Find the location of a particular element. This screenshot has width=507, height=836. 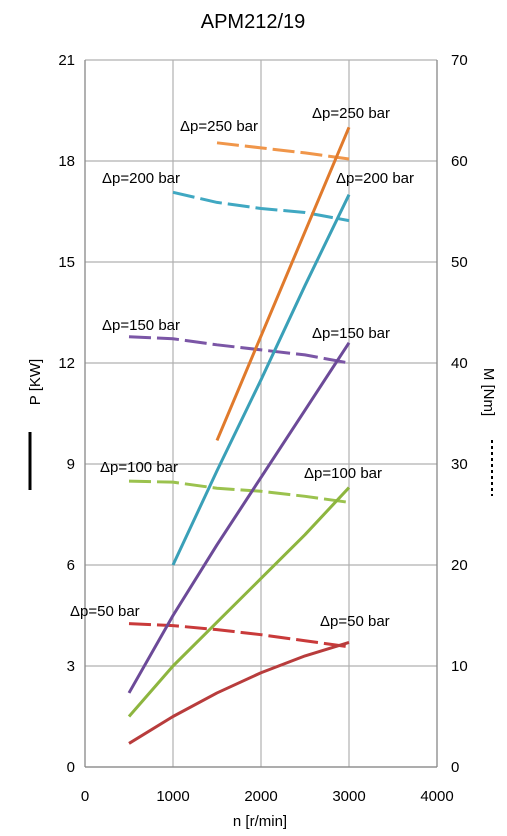

torque-series-label: Δp=50 bar is located at coordinates (105, 611).